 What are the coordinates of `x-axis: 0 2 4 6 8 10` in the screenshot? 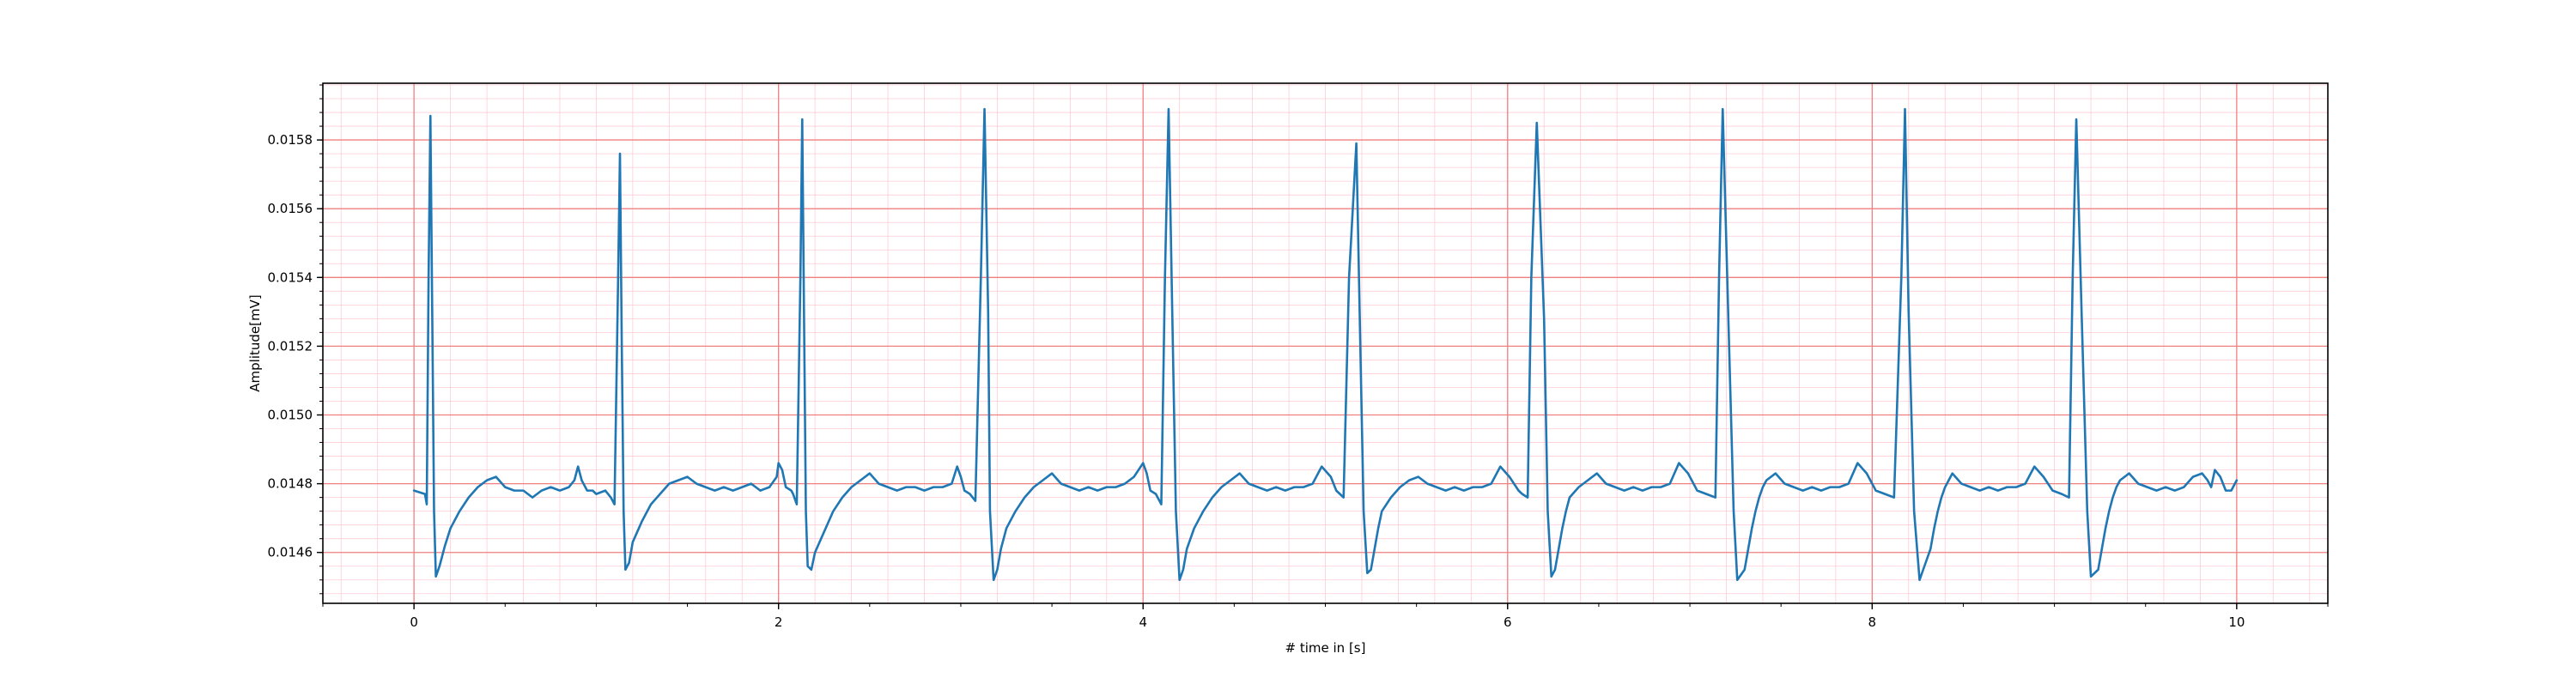 It's located at (1325, 616).